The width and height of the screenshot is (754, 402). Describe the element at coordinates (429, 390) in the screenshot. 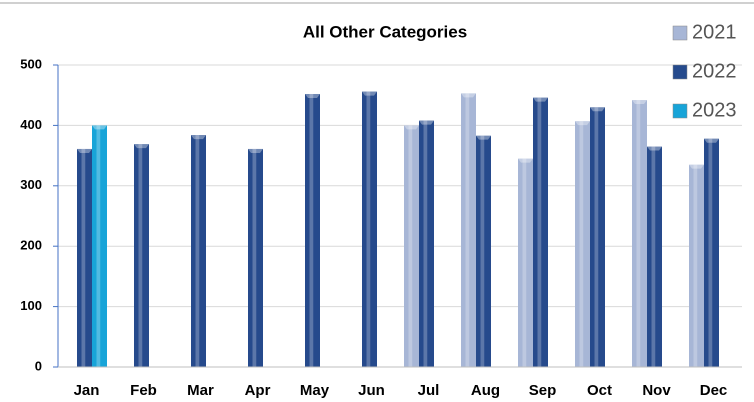

I see `x-tick-label: Jul` at that location.